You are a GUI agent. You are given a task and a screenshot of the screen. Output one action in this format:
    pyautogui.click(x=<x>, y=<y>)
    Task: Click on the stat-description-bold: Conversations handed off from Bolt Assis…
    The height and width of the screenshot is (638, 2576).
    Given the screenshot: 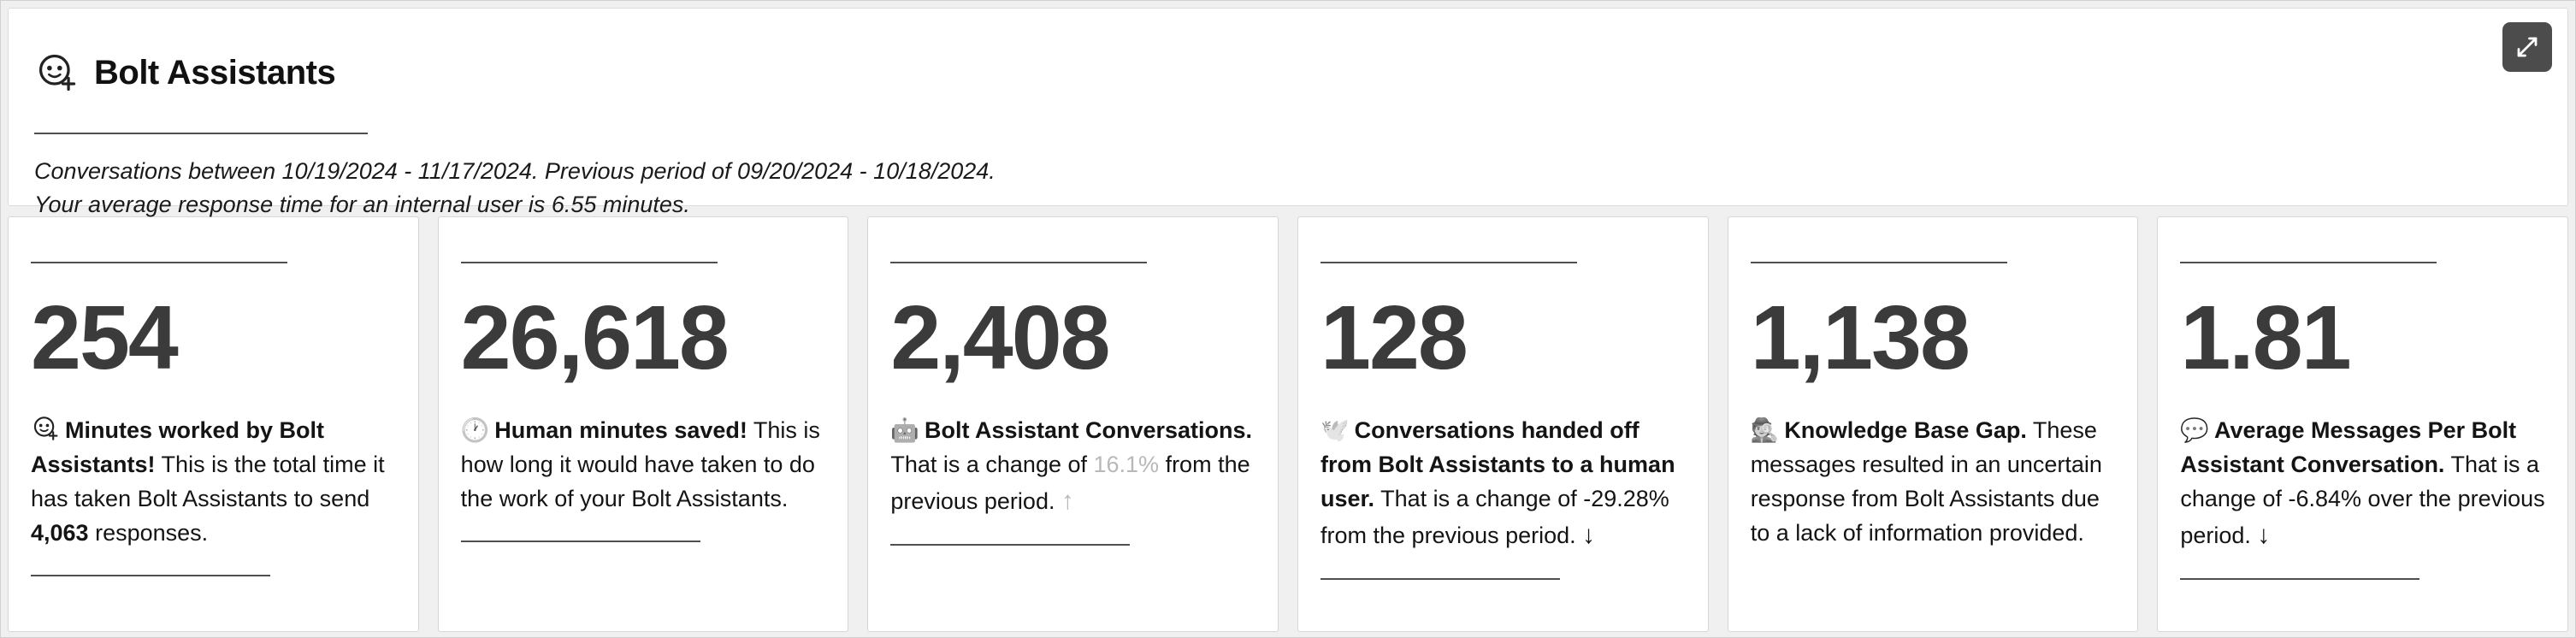 What is the action you would take?
    pyautogui.click(x=1497, y=464)
    